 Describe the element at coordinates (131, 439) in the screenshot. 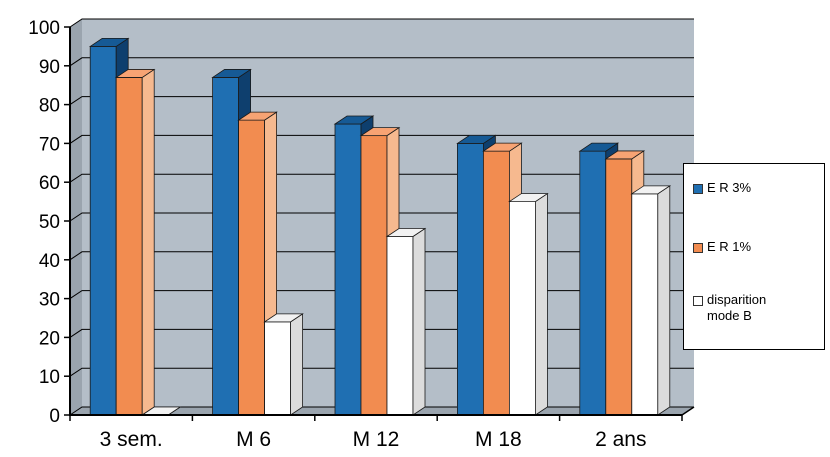

I see `x-category-label: 3 sem.` at that location.